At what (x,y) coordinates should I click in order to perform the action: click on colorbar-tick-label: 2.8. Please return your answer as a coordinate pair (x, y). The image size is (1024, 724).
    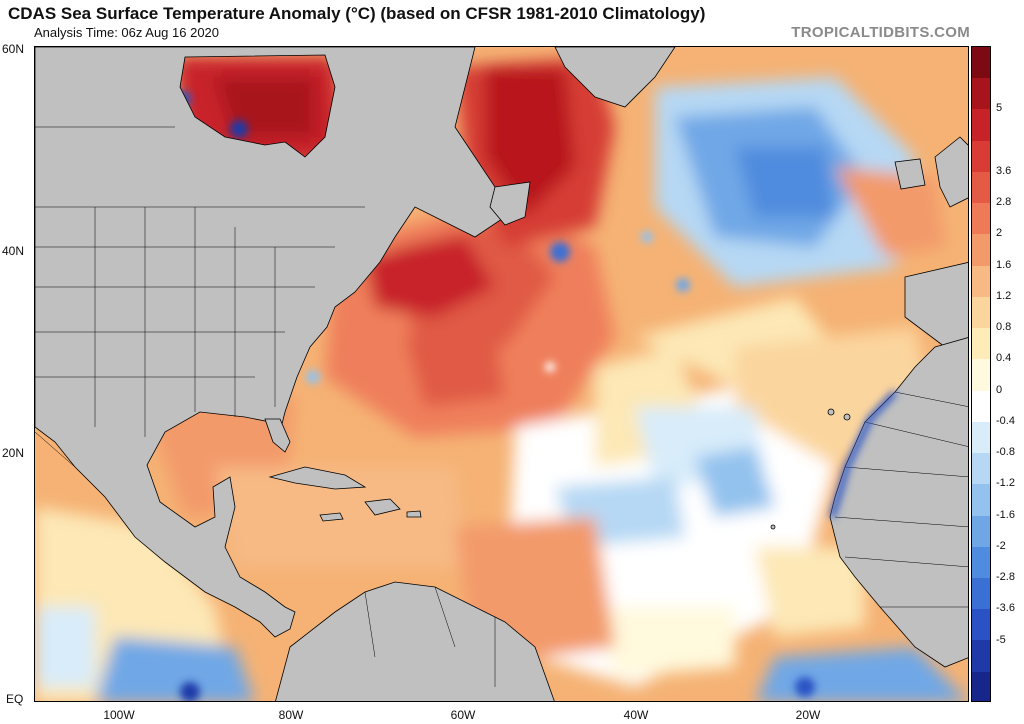
    Looking at the image, I should click on (1004, 202).